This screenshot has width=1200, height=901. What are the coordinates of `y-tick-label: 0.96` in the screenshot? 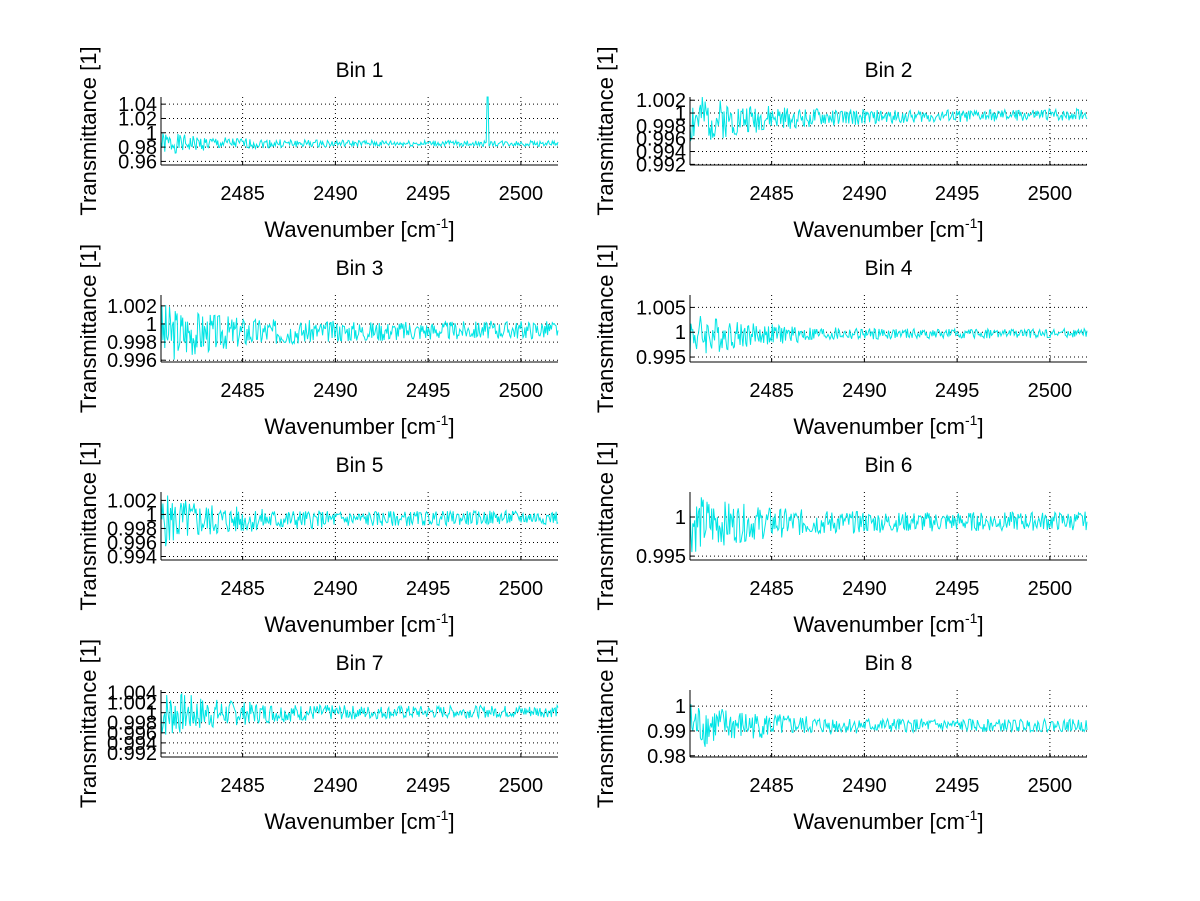 It's located at (137, 162).